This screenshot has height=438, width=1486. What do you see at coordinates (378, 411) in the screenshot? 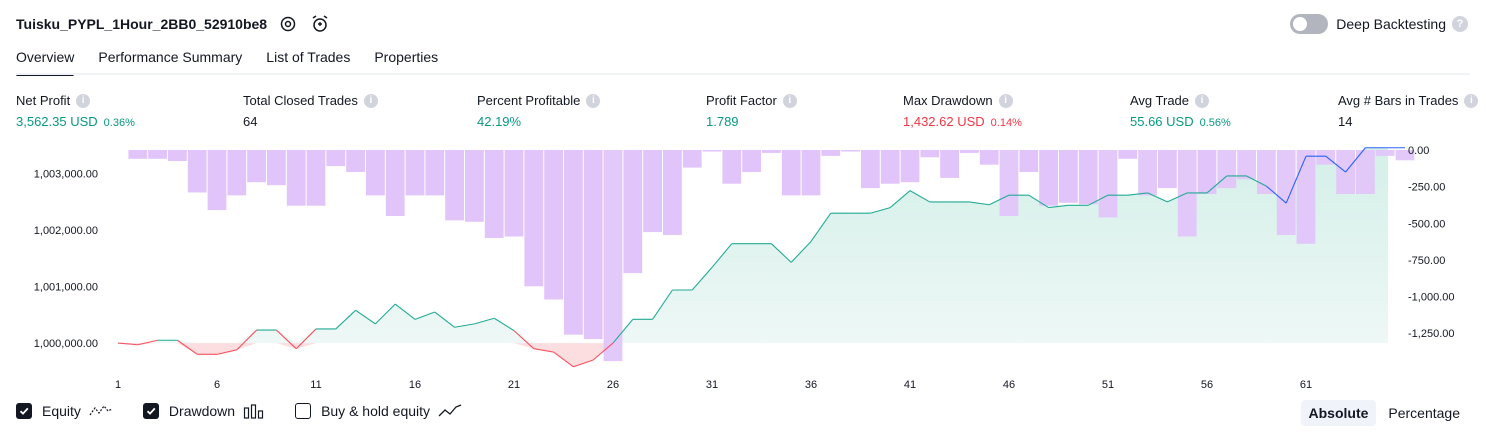
I see `legend-buy-hold: Buy & hold equity` at bounding box center [378, 411].